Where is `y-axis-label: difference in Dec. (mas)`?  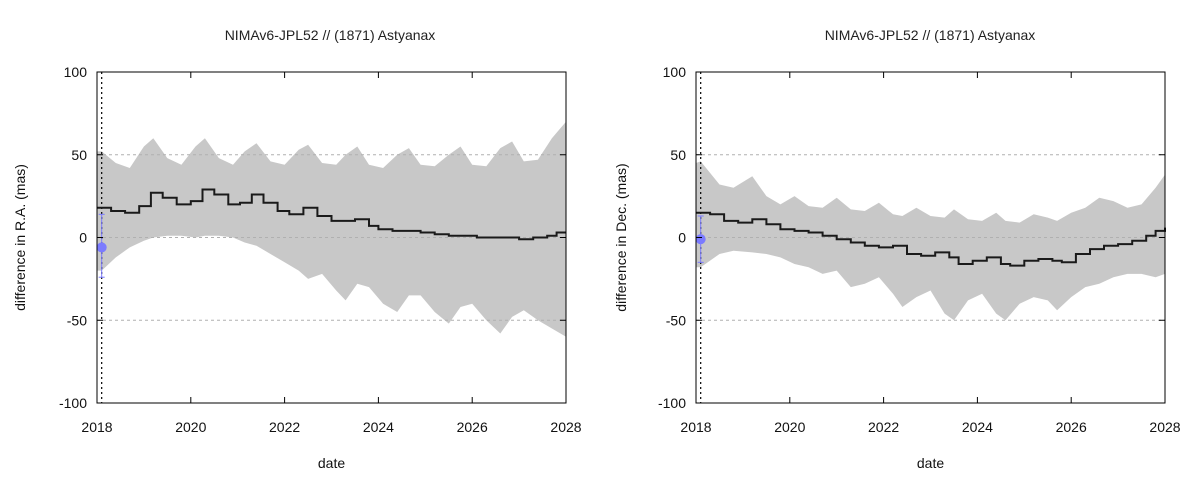 y-axis-label: difference in Dec. (mas) is located at coordinates (621, 237).